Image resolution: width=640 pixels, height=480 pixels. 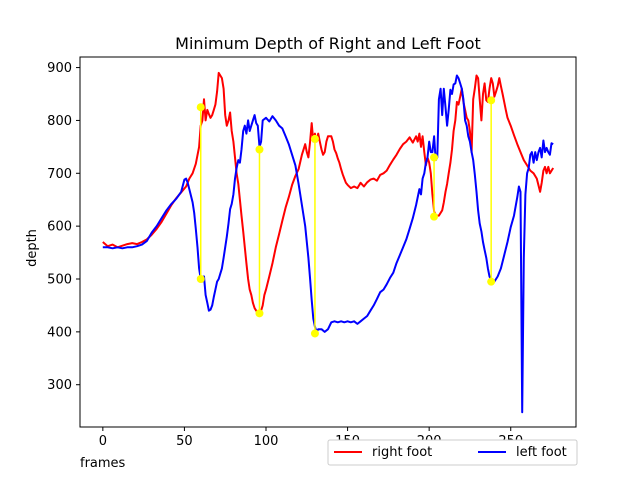 I want to click on y-tick-label: 900, so click(x=59, y=68).